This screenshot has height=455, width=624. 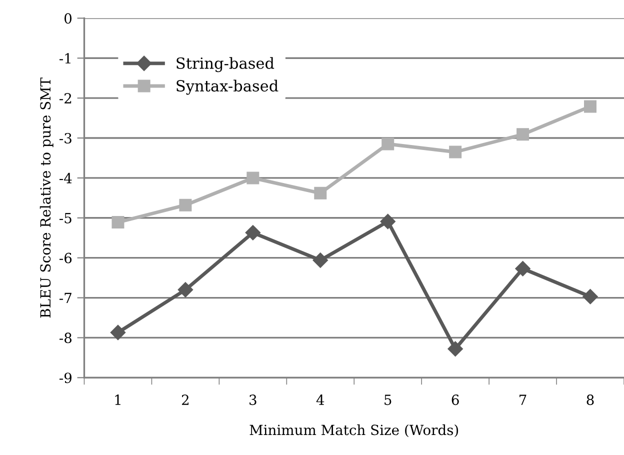 What do you see at coordinates (65, 58) in the screenshot?
I see `y-tick-label: -1` at bounding box center [65, 58].